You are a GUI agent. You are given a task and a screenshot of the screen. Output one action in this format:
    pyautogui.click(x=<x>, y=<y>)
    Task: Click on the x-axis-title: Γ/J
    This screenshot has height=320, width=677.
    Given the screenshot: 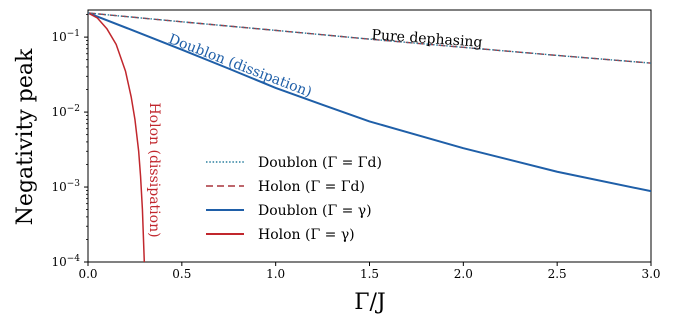 What is the action you would take?
    pyautogui.click(x=370, y=302)
    